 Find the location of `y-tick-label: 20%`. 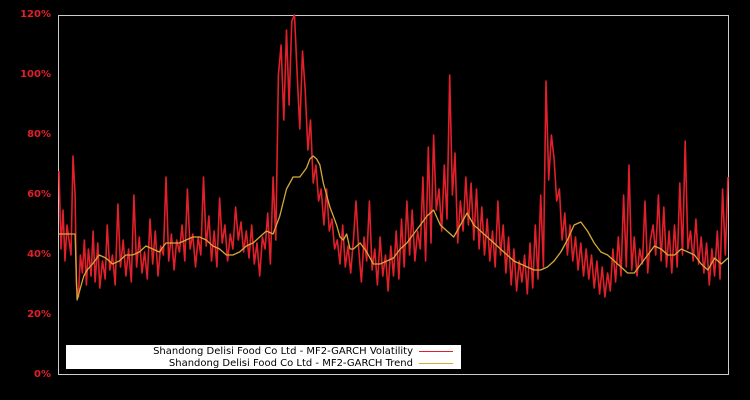

y-tick-label: 20% is located at coordinates (39, 314).